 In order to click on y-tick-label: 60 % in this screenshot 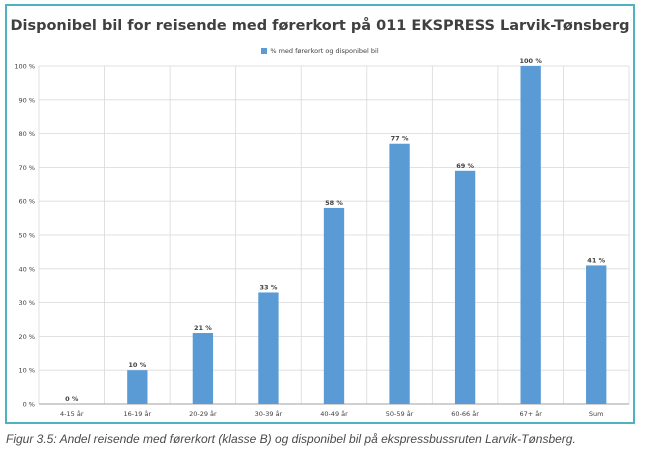, I will do `click(26, 202)`.